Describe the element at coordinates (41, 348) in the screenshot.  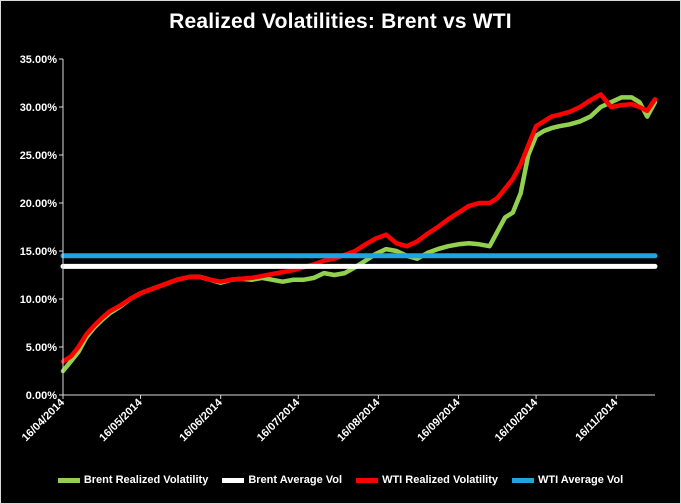
I see `y-tick-label: 5.00%` at that location.